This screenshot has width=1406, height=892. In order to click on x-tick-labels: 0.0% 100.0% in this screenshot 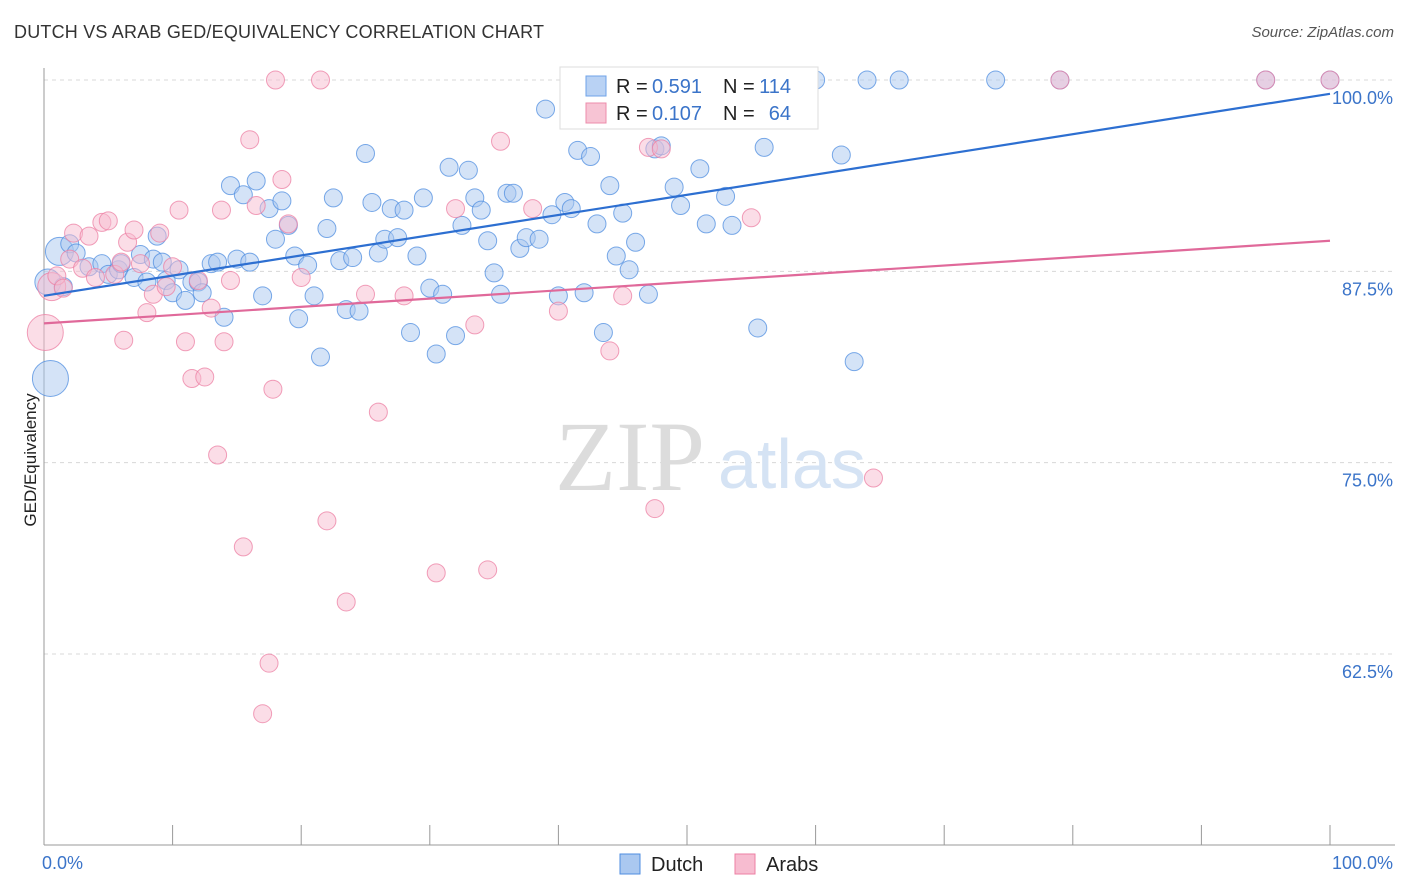, I will do `click(717, 863)`.